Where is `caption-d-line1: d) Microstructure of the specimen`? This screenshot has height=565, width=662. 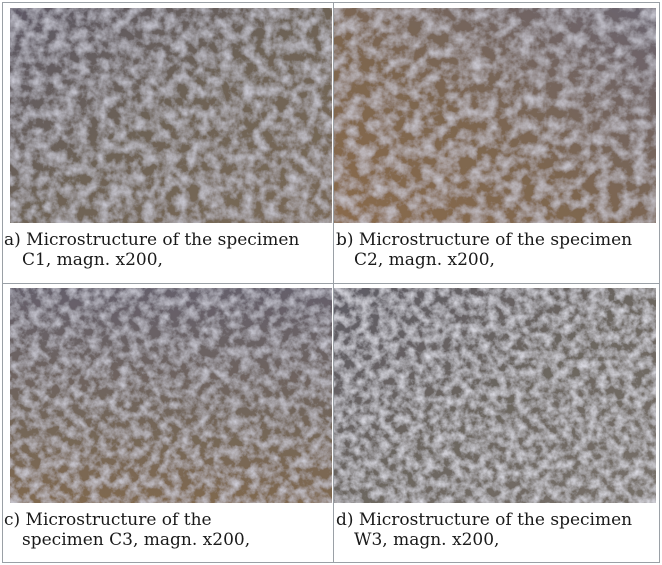 caption-d-line1: d) Microstructure of the specimen is located at coordinates (484, 520).